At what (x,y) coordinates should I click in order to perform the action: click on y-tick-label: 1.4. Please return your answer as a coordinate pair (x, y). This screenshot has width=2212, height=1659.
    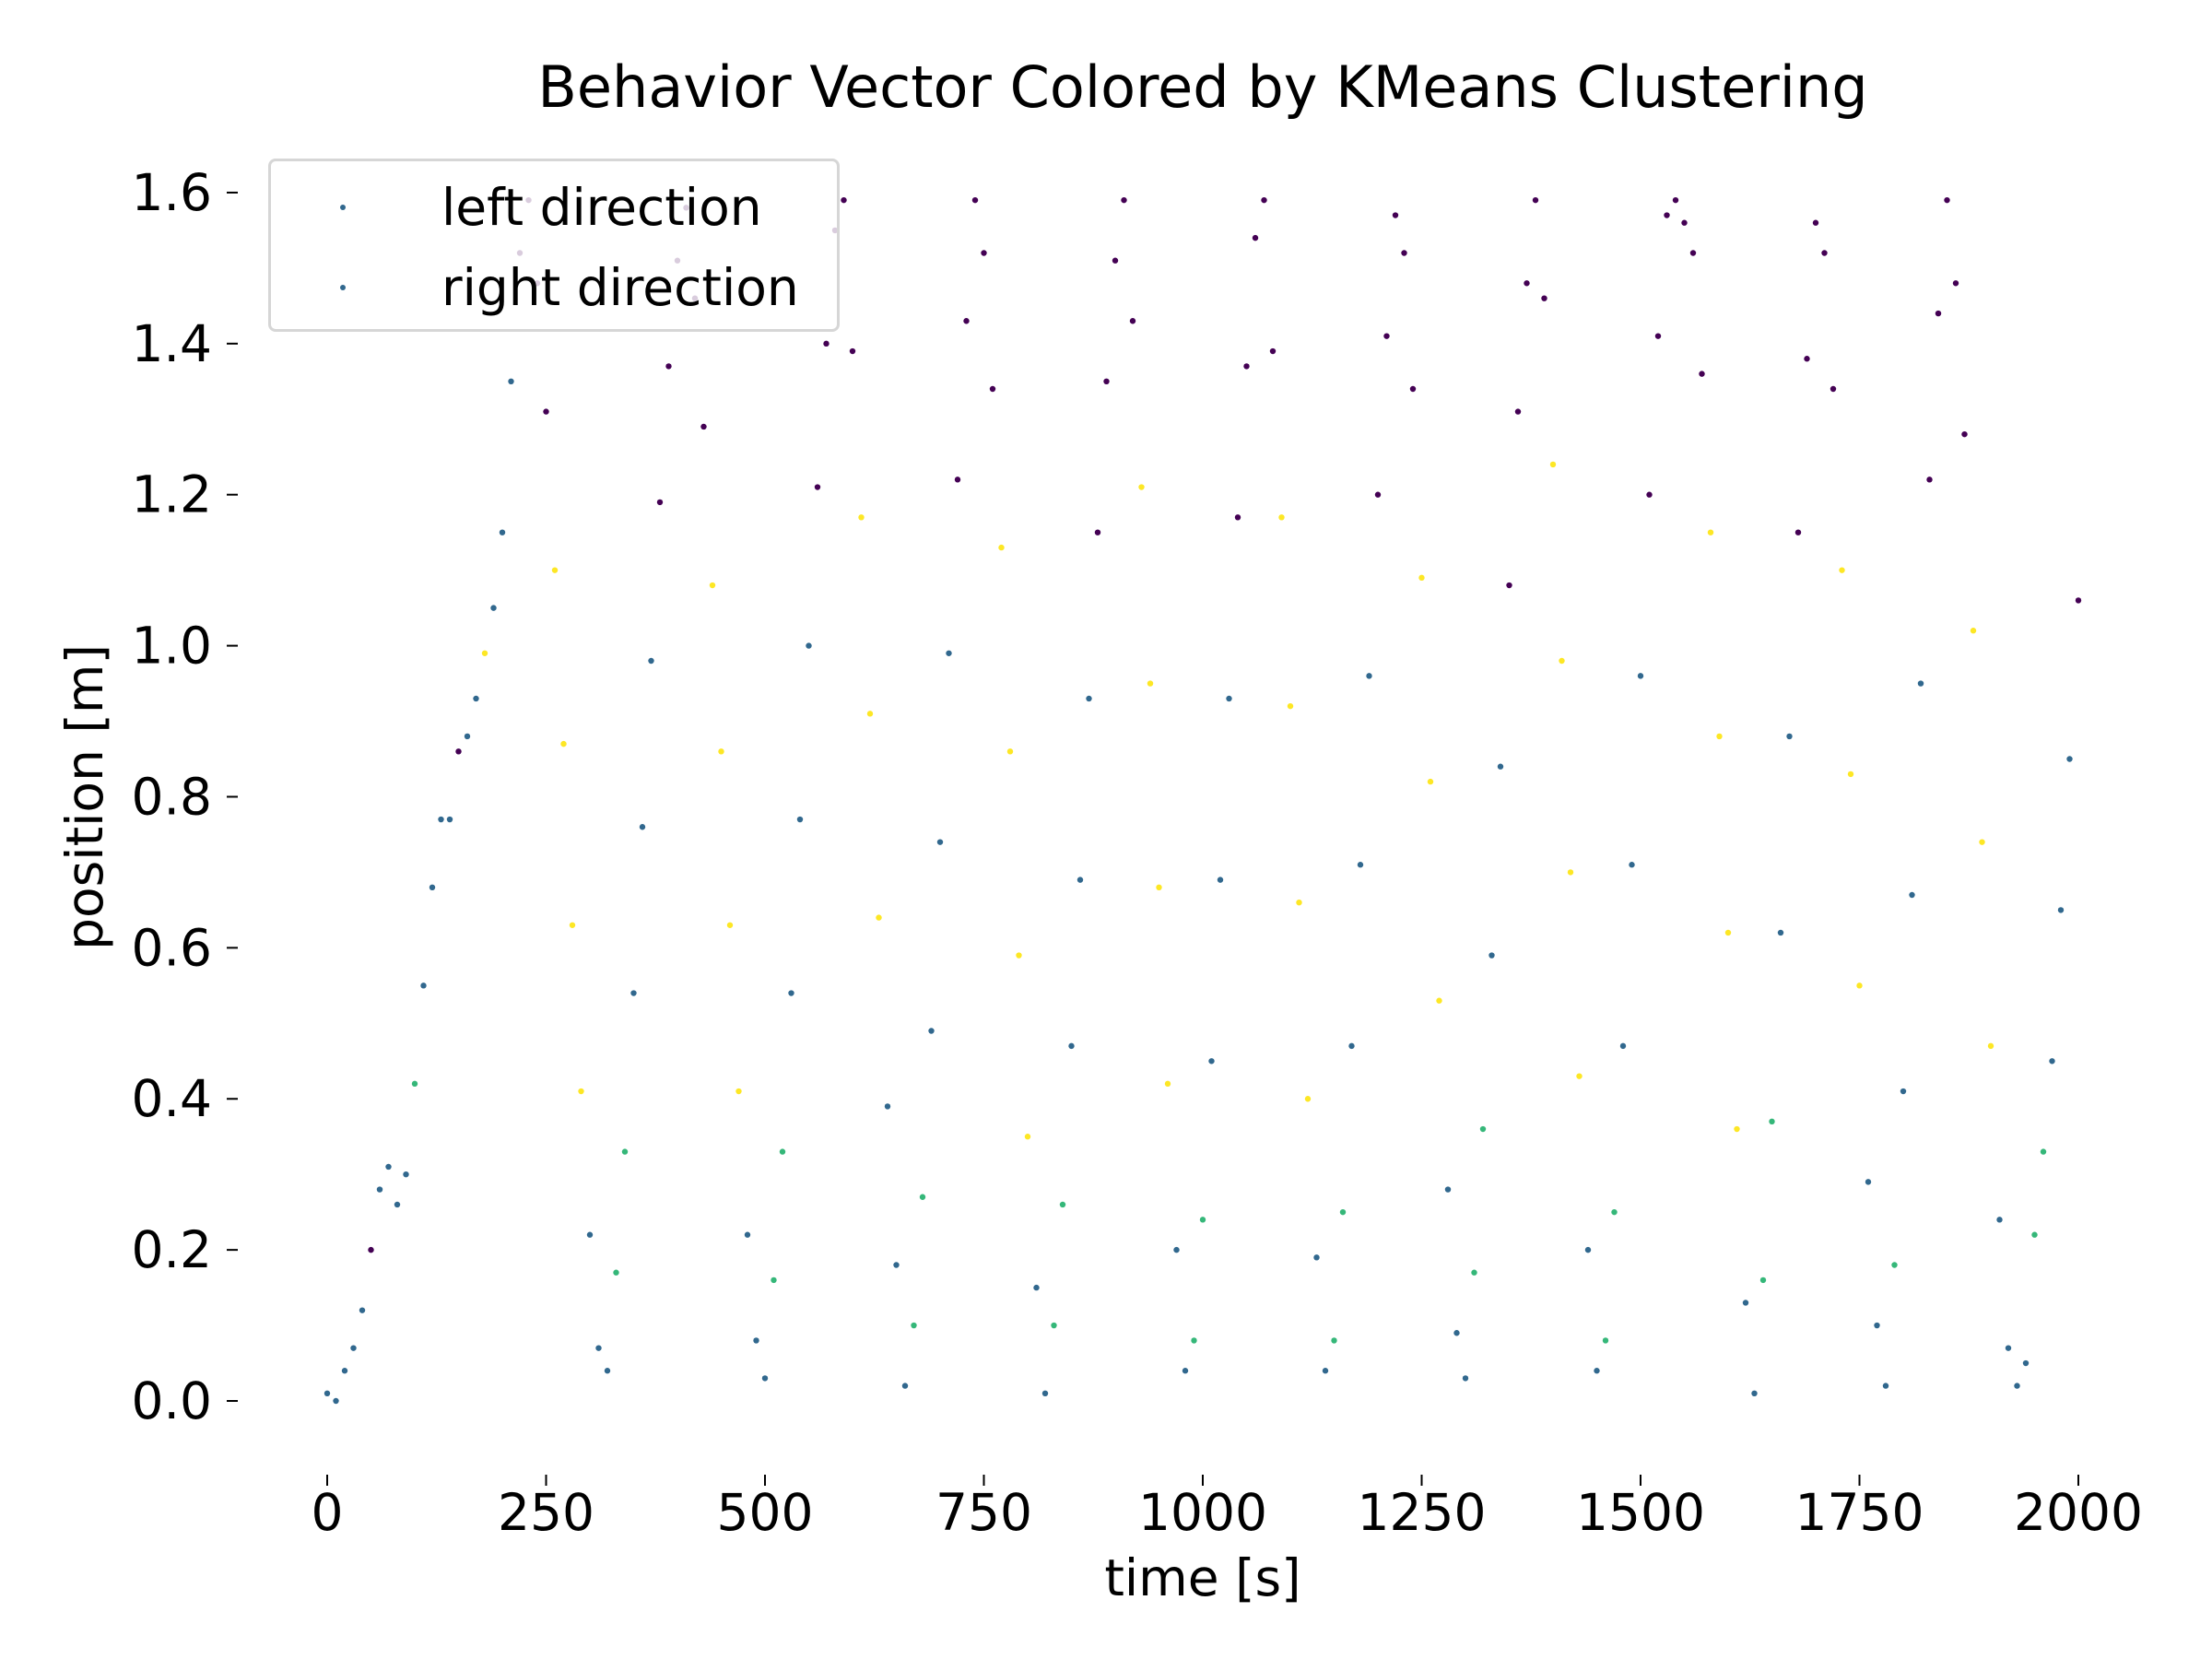
    Looking at the image, I should click on (172, 343).